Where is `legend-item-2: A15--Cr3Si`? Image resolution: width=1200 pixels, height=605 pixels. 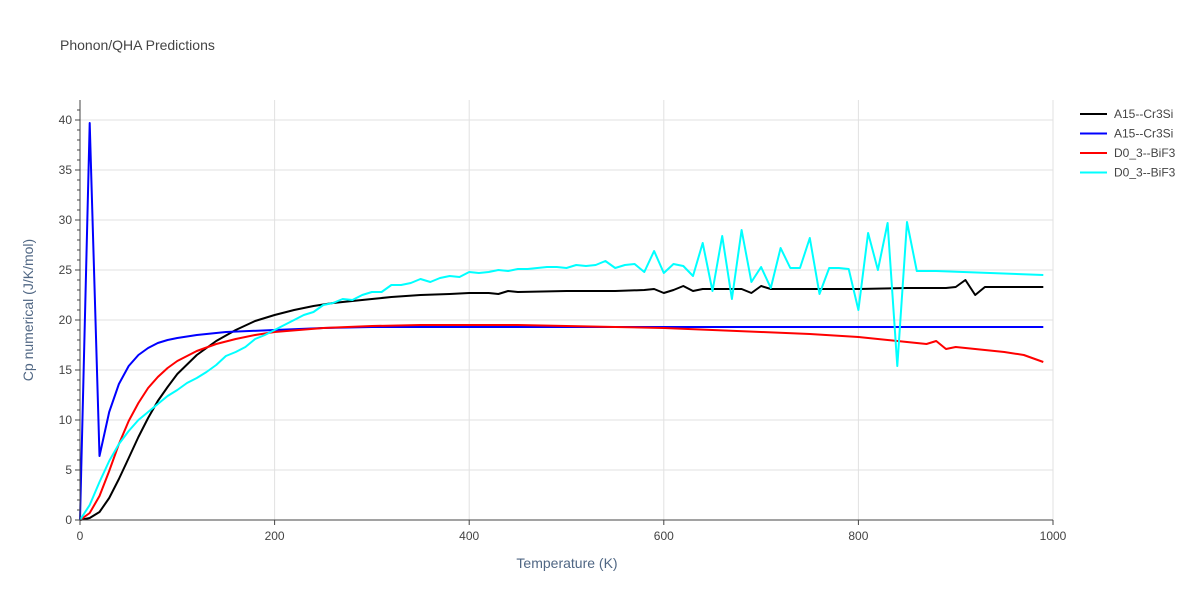
legend-item-2: A15--Cr3Si is located at coordinates (1126, 134).